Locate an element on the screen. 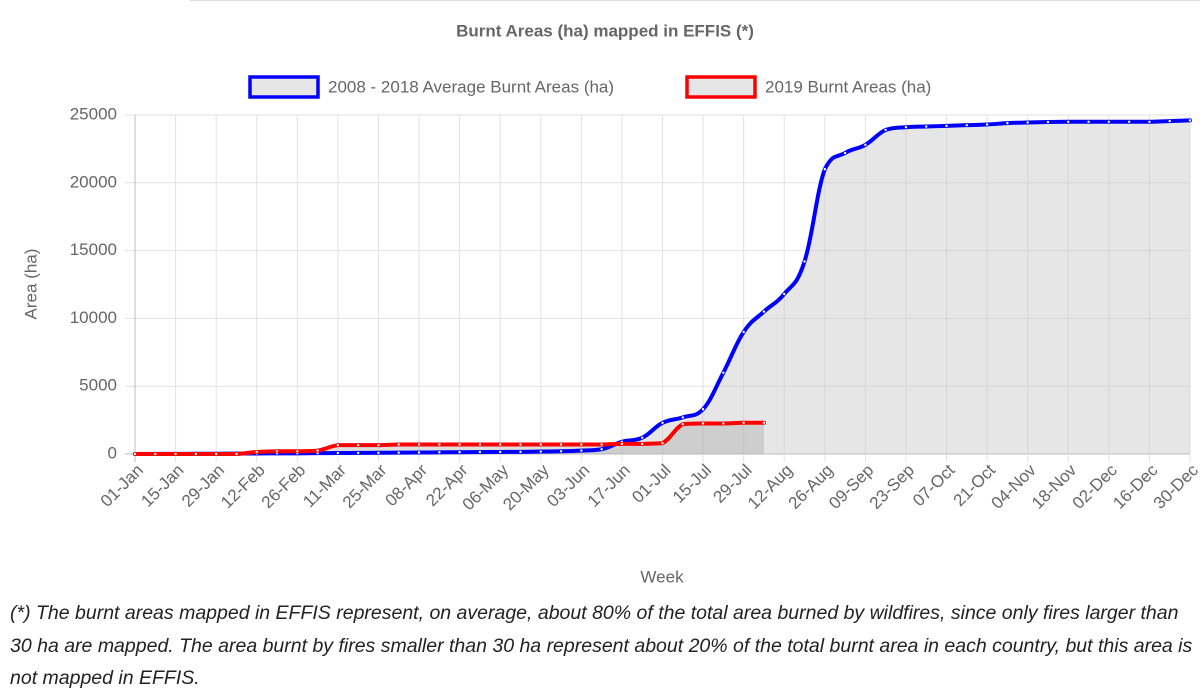 This screenshot has width=1200, height=695. y-tick-label: 15000 is located at coordinates (93, 249).